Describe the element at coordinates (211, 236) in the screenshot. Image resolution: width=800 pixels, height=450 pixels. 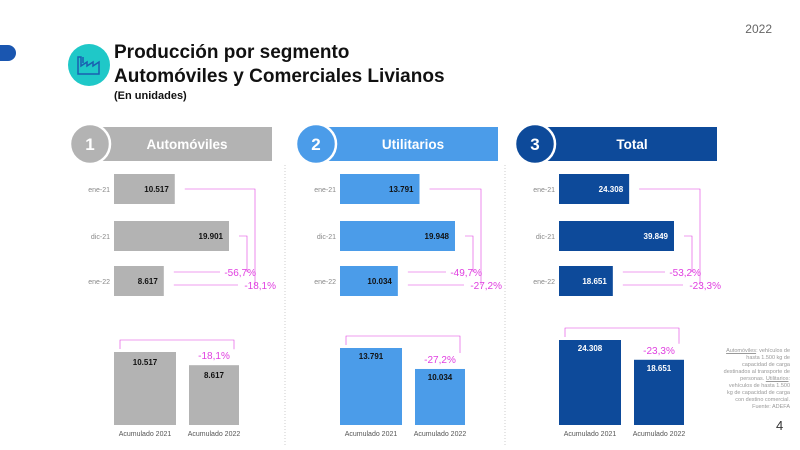
I see `bar-value-label: 19.901` at that location.